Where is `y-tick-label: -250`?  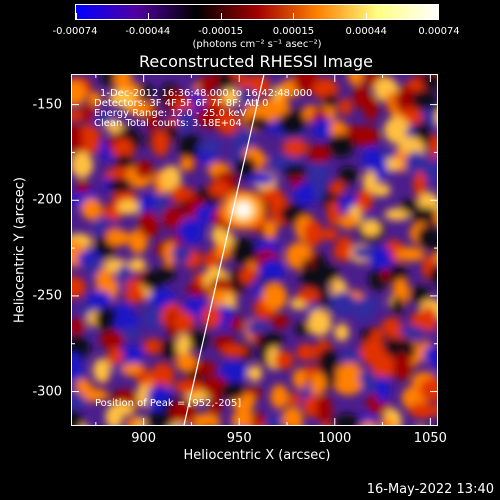
y-tick-label: -250 is located at coordinates (47, 296).